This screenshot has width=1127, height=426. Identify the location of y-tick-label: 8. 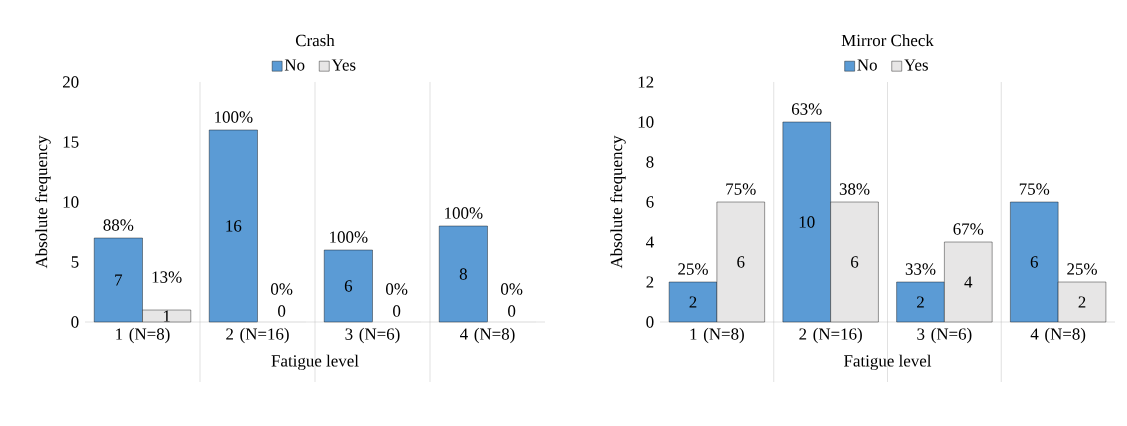
(650, 162).